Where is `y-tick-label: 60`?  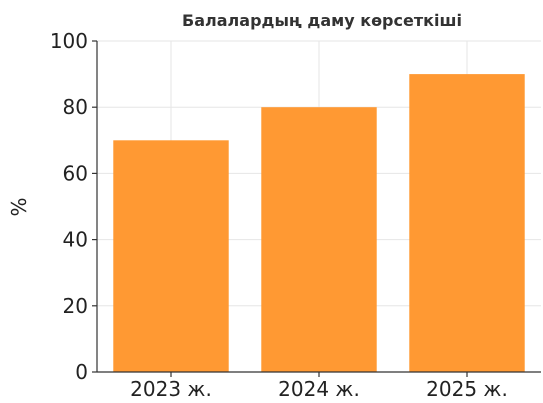
y-tick-label: 60 is located at coordinates (75, 173).